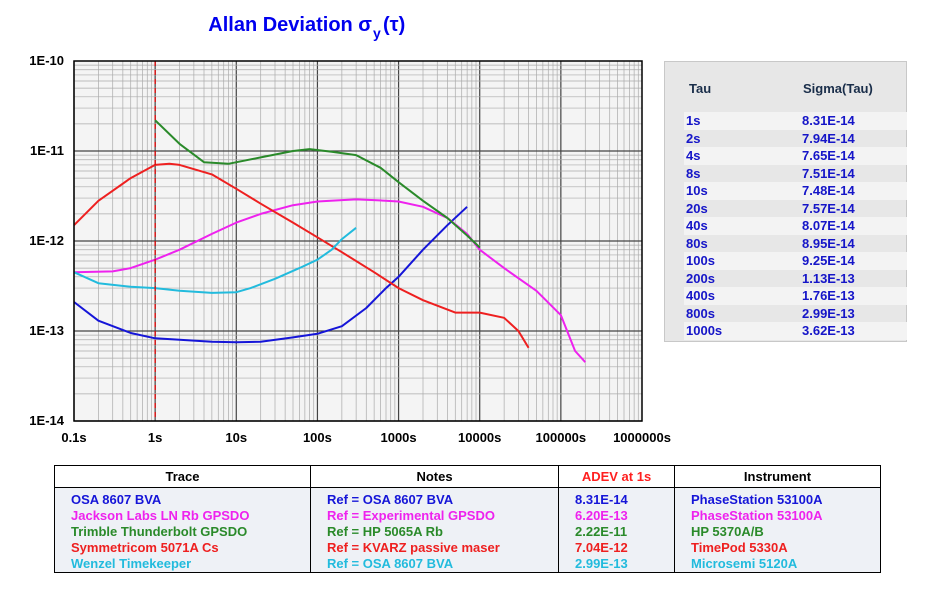  I want to click on tau-row: 400s 1.76E-13, so click(795, 296).